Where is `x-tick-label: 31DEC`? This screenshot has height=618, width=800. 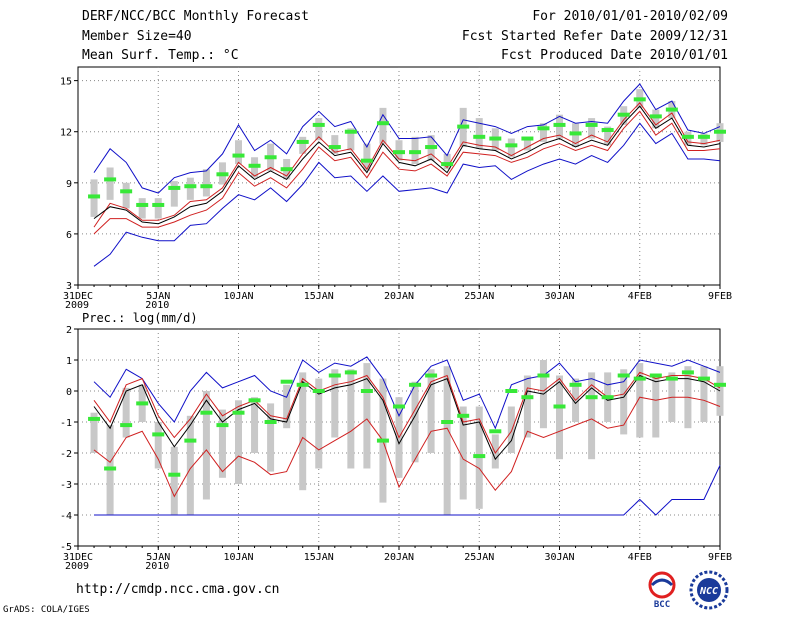 x-tick-label: 31DEC is located at coordinates (78, 557).